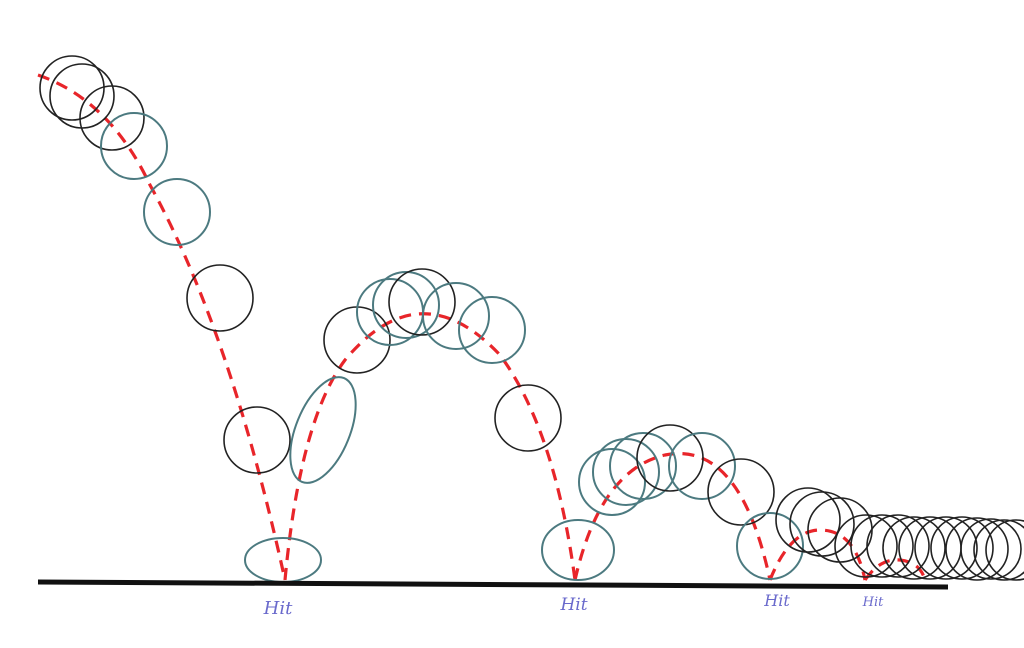  What do you see at coordinates (323, 430) in the screenshot?
I see `ball-stretched` at bounding box center [323, 430].